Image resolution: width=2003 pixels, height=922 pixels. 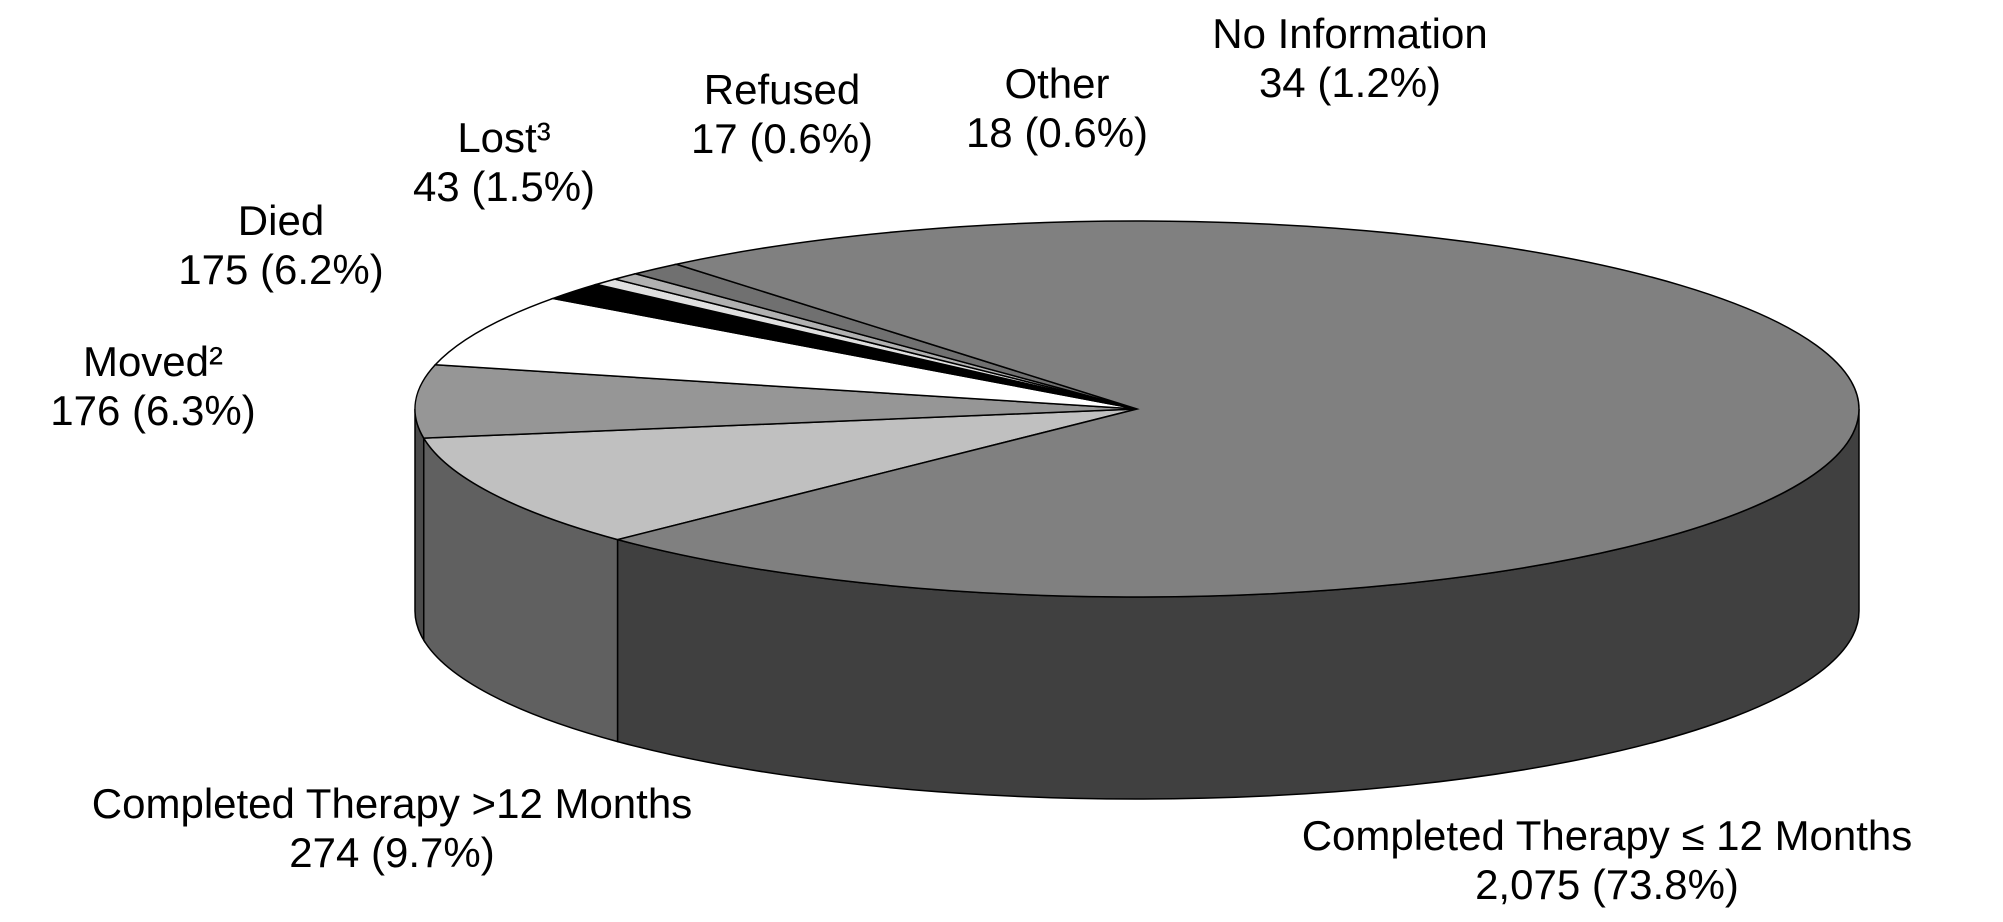 What do you see at coordinates (419, 525) in the screenshot?
I see `slice-side` at bounding box center [419, 525].